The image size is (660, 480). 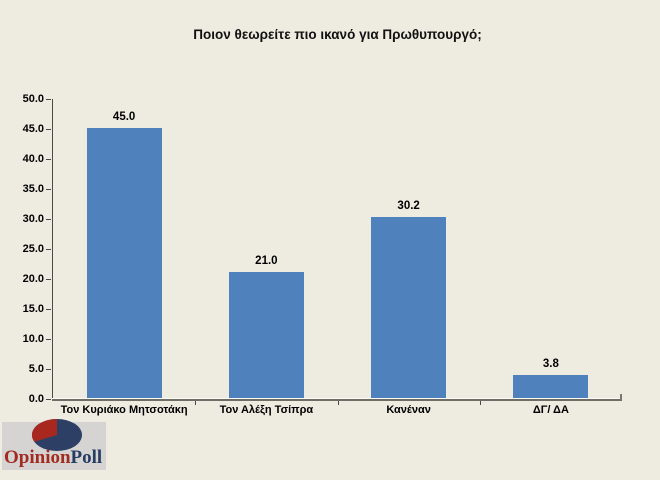 What do you see at coordinates (36, 399) in the screenshot?
I see `ytick-label: 0.0` at bounding box center [36, 399].